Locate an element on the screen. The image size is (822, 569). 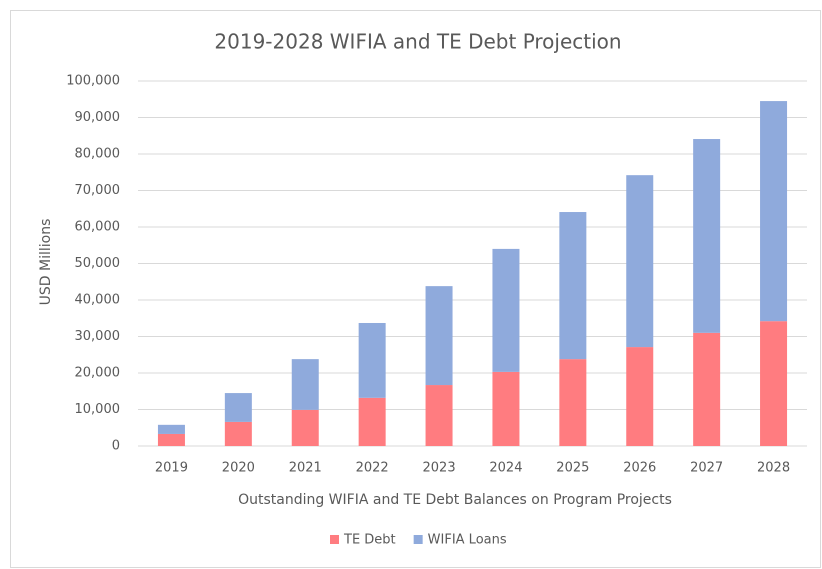
legend-label: TE Debt is located at coordinates (369, 540).